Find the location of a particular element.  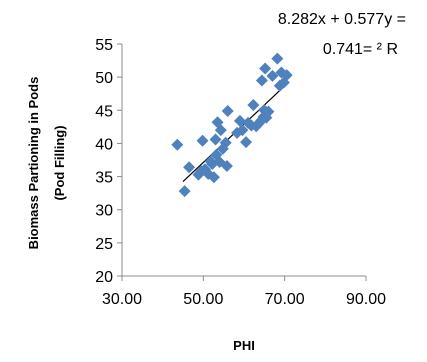

r-squared-label: 0.741= ² R is located at coordinates (360, 49).